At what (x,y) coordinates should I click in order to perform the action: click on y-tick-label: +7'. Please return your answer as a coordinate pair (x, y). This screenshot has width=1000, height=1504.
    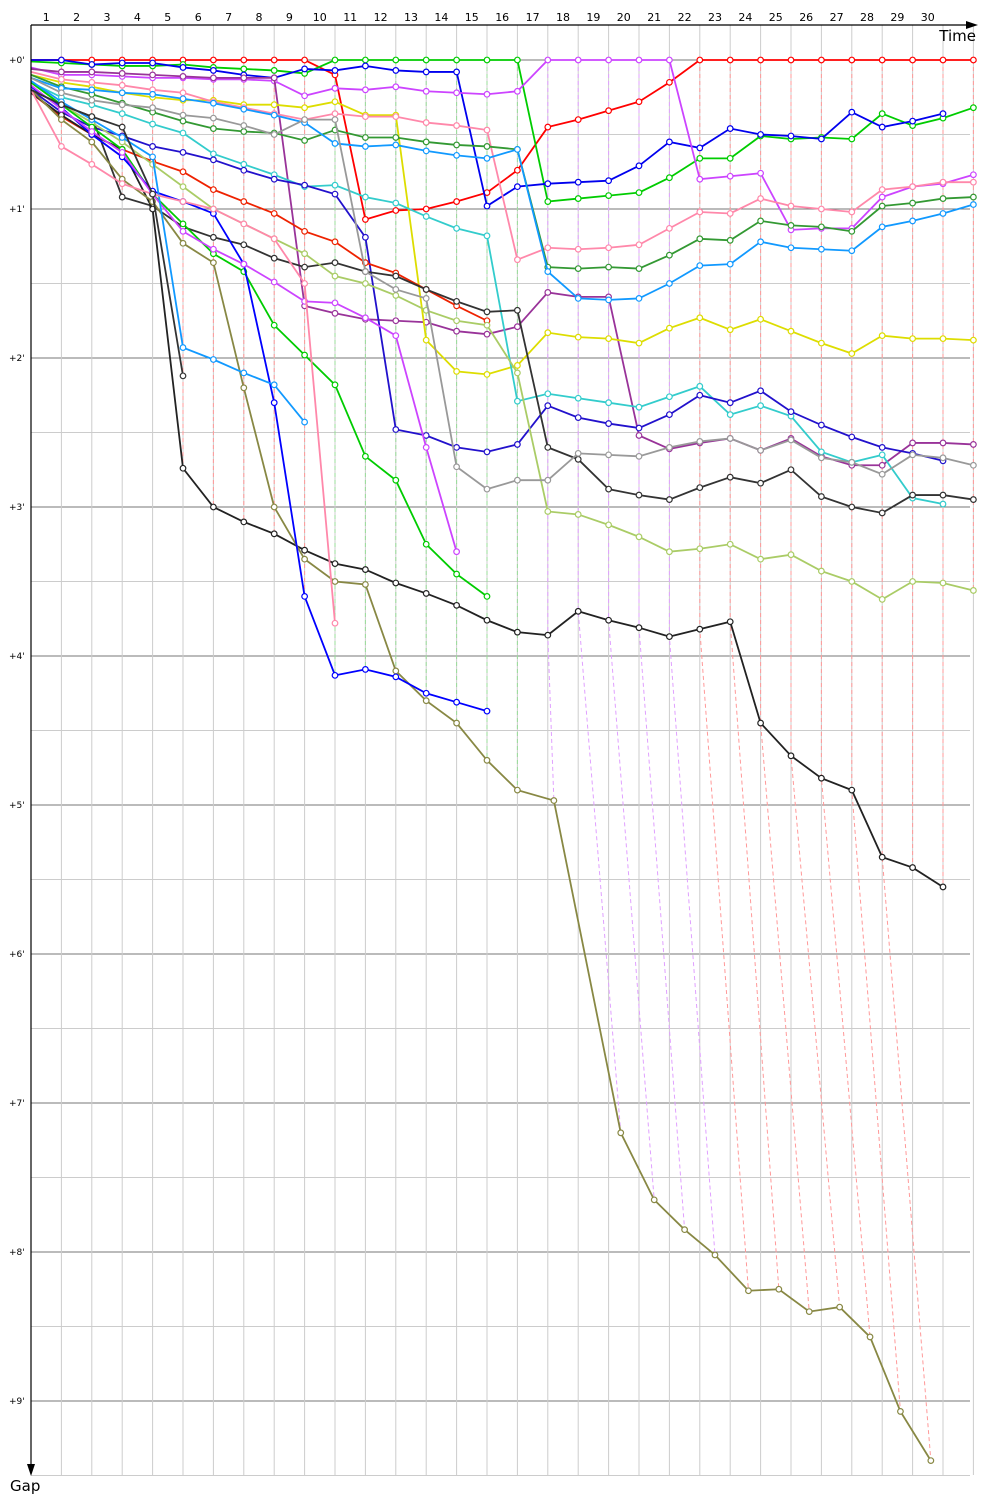
    Looking at the image, I should click on (17, 1104).